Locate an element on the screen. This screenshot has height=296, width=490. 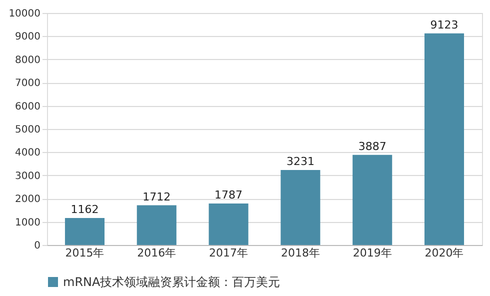
x-tick-label: 2019年 is located at coordinates (372, 253).